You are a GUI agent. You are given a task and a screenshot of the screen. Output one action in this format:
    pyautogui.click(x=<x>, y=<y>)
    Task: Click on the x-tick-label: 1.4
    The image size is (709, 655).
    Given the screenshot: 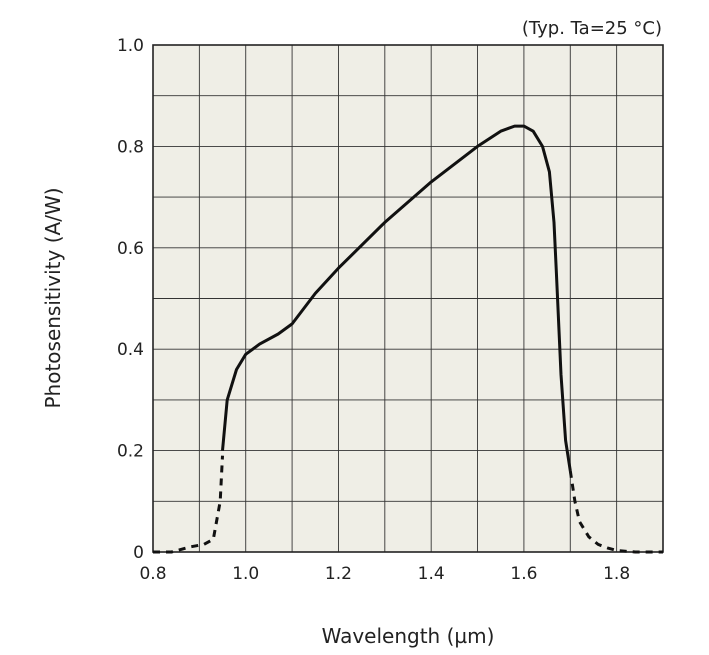 What is the action you would take?
    pyautogui.click(x=431, y=574)
    